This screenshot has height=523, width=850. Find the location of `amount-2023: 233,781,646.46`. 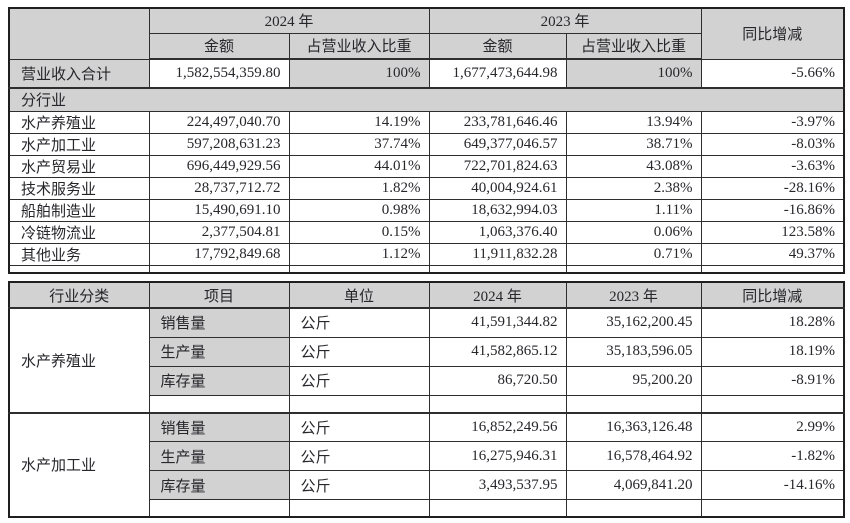

amount-2023: 233,781,646.46 is located at coordinates (497, 122).